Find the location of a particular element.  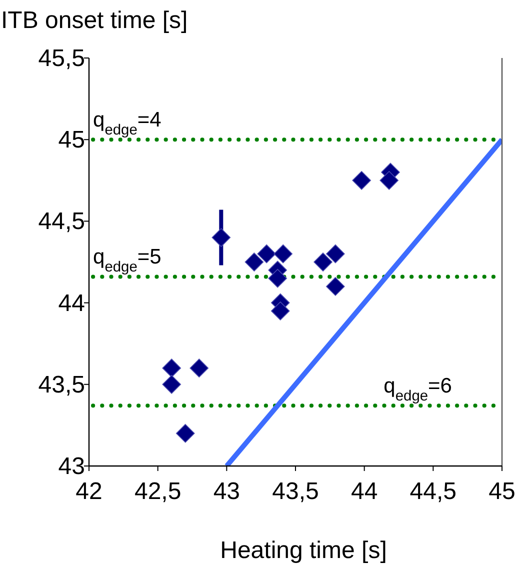

x-tick-label: 45 is located at coordinates (502, 491).